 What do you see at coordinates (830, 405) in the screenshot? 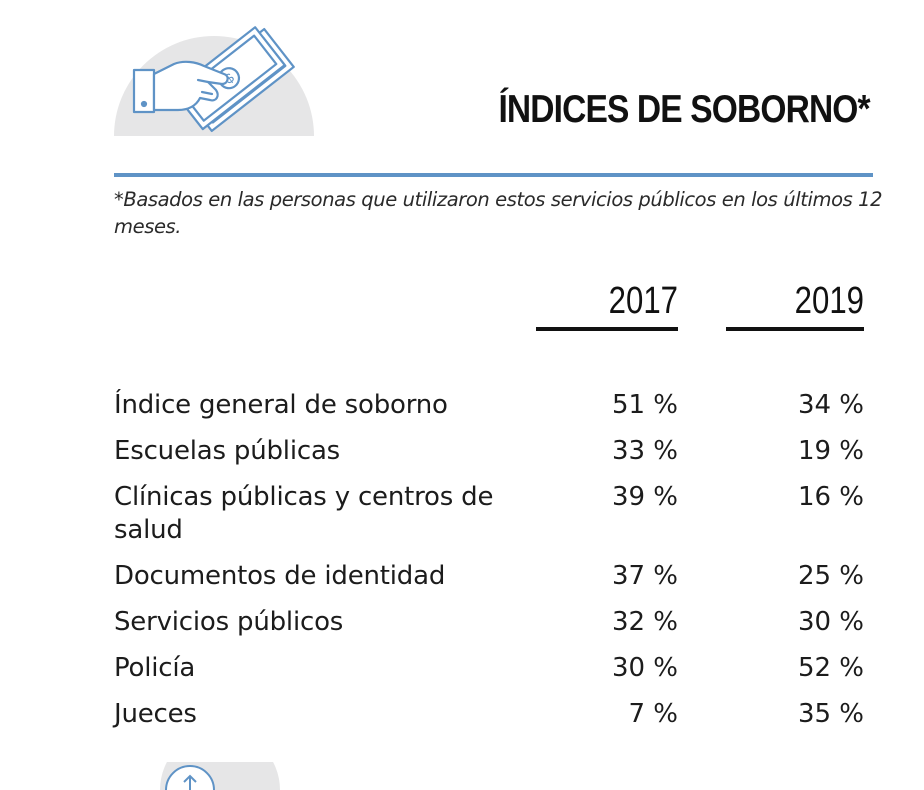
I see `value-2019: 34 %` at bounding box center [830, 405].